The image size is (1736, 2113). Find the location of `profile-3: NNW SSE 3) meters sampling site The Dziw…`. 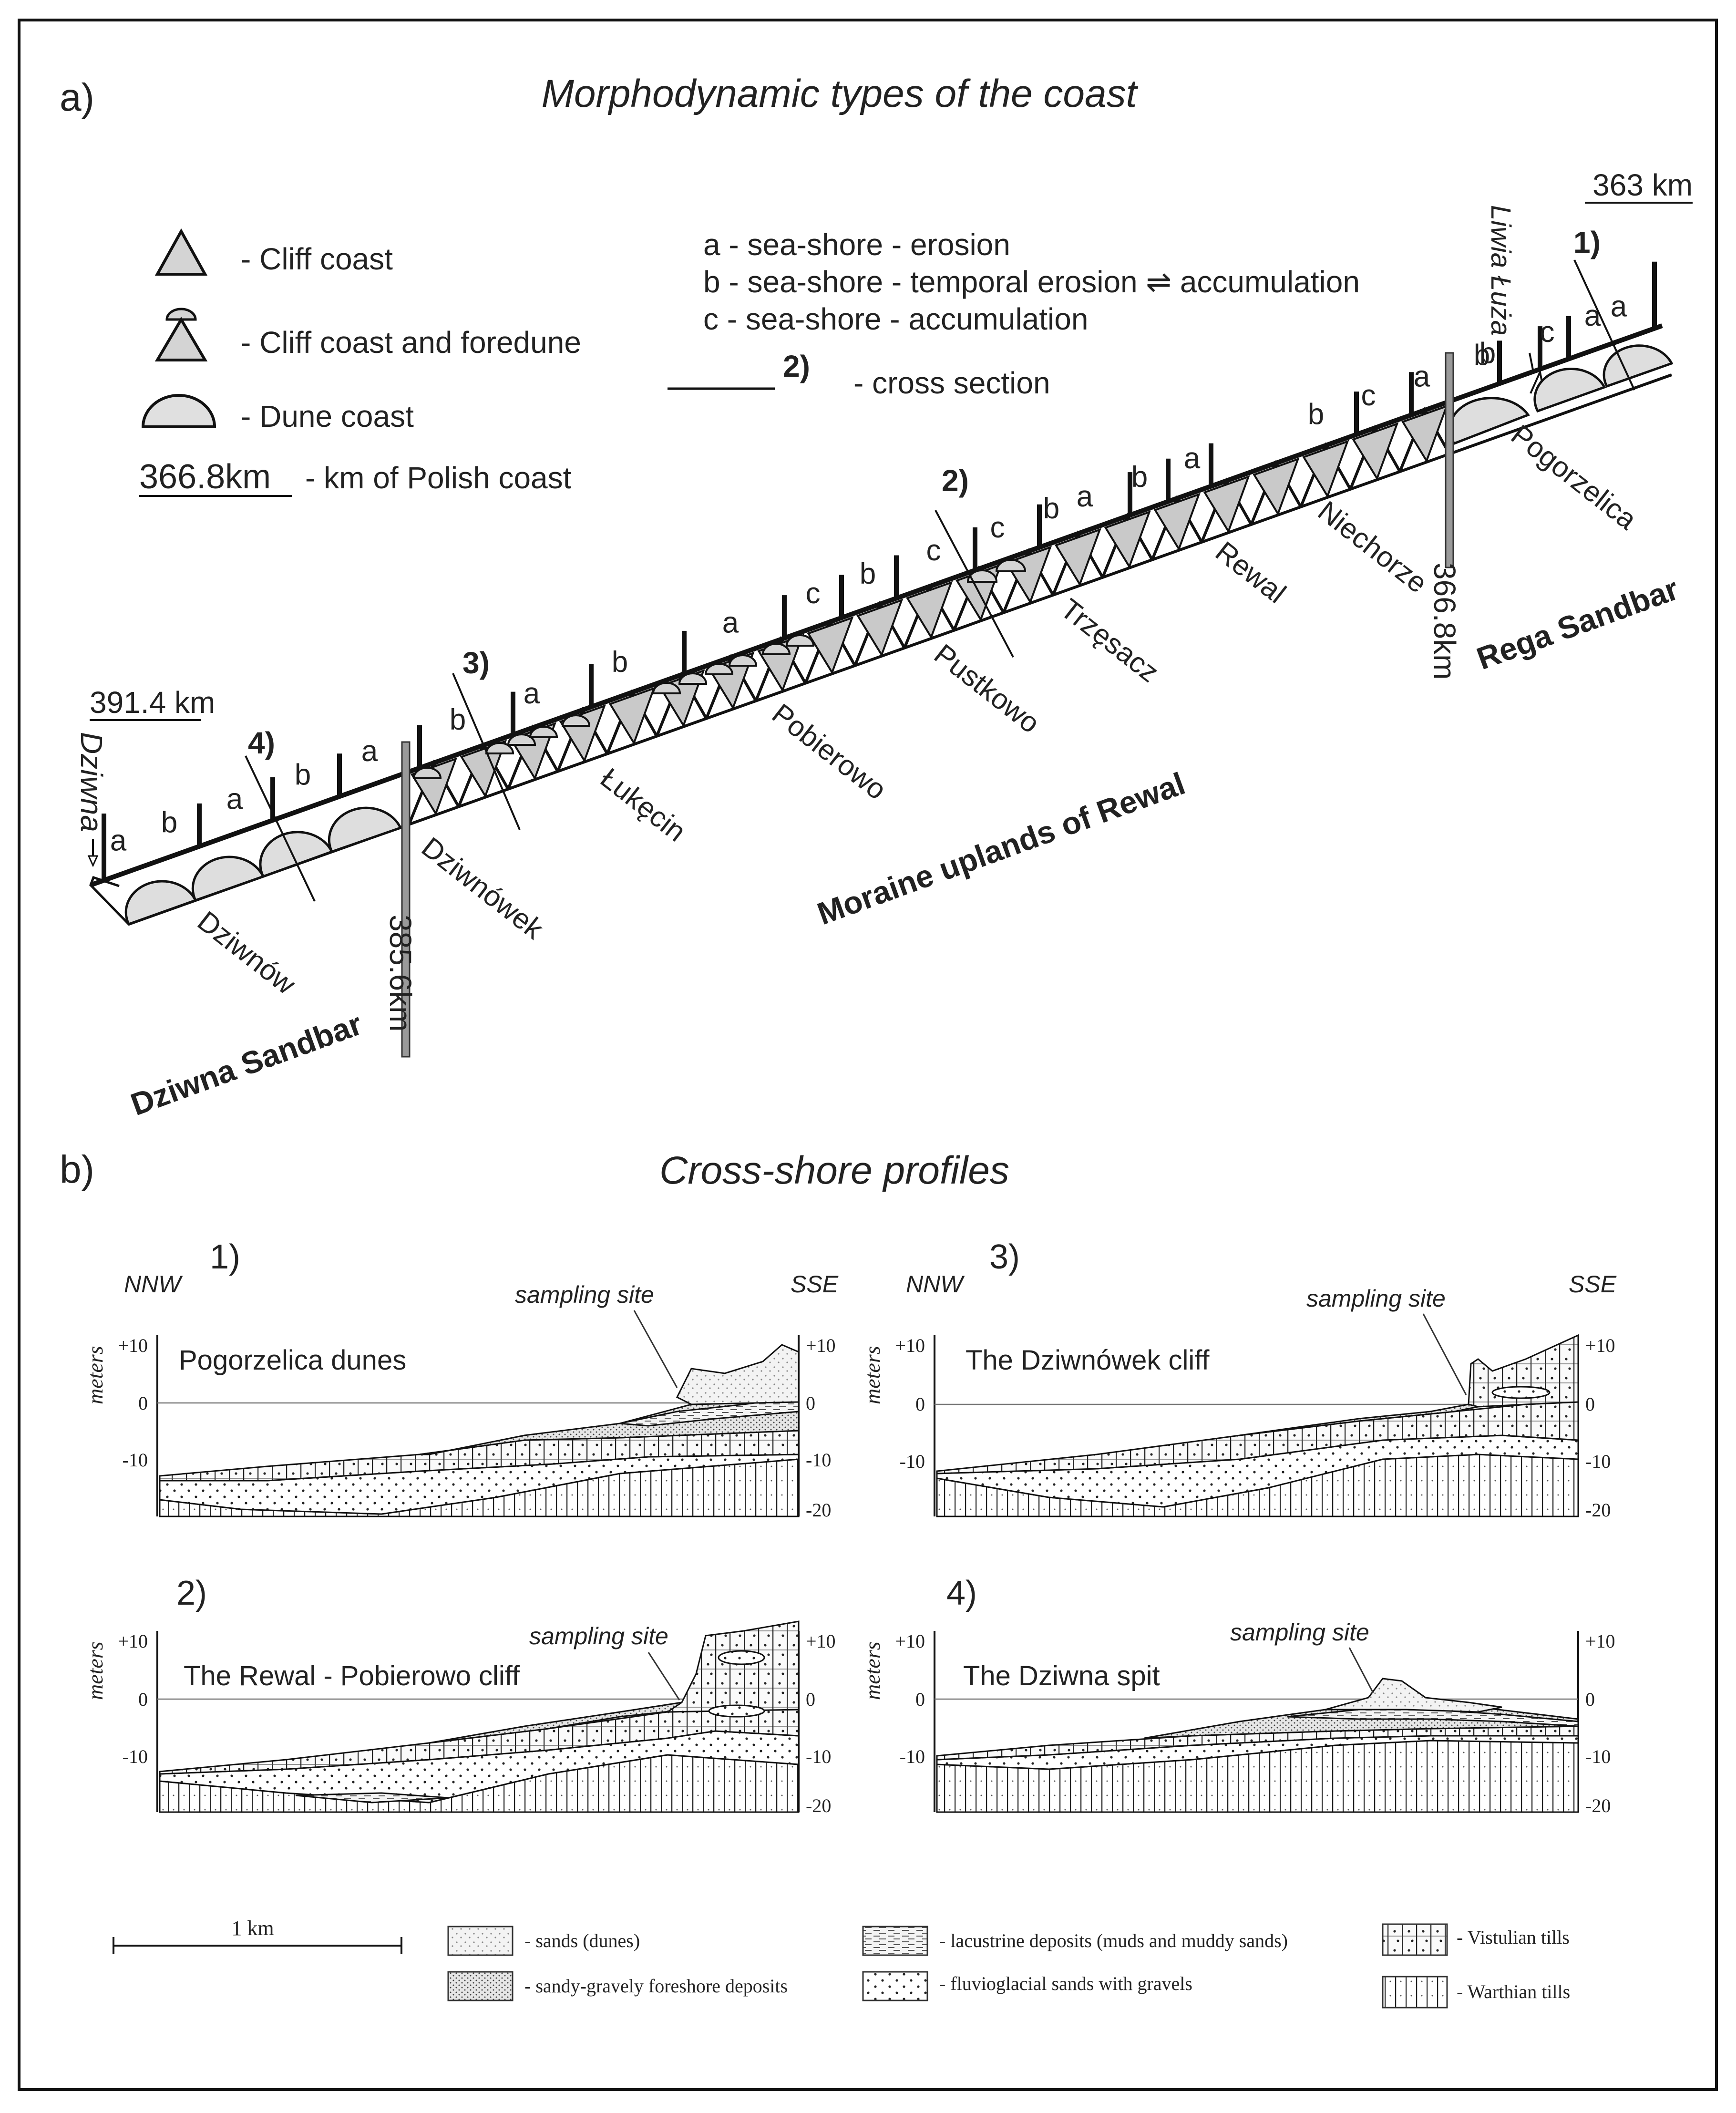

profile-3: NNW SSE 3) meters sampling site The Dziw… is located at coordinates (1238, 1379).